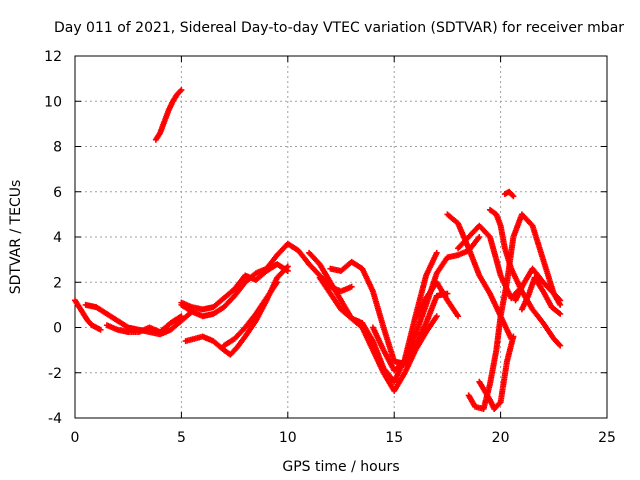 The image size is (640, 480). What do you see at coordinates (57, 283) in the screenshot?
I see `y-tick-label: 2` at bounding box center [57, 283].